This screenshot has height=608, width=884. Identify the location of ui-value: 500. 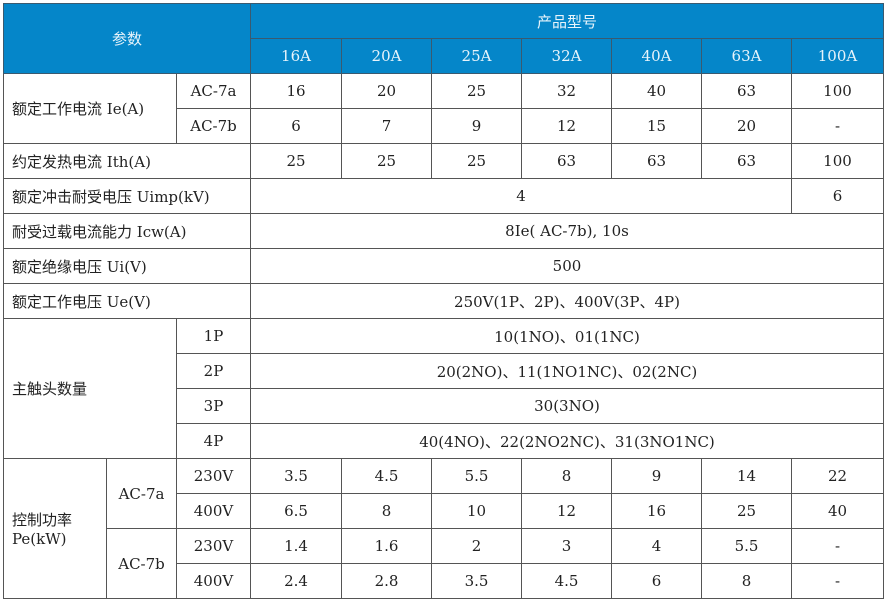
(567, 266).